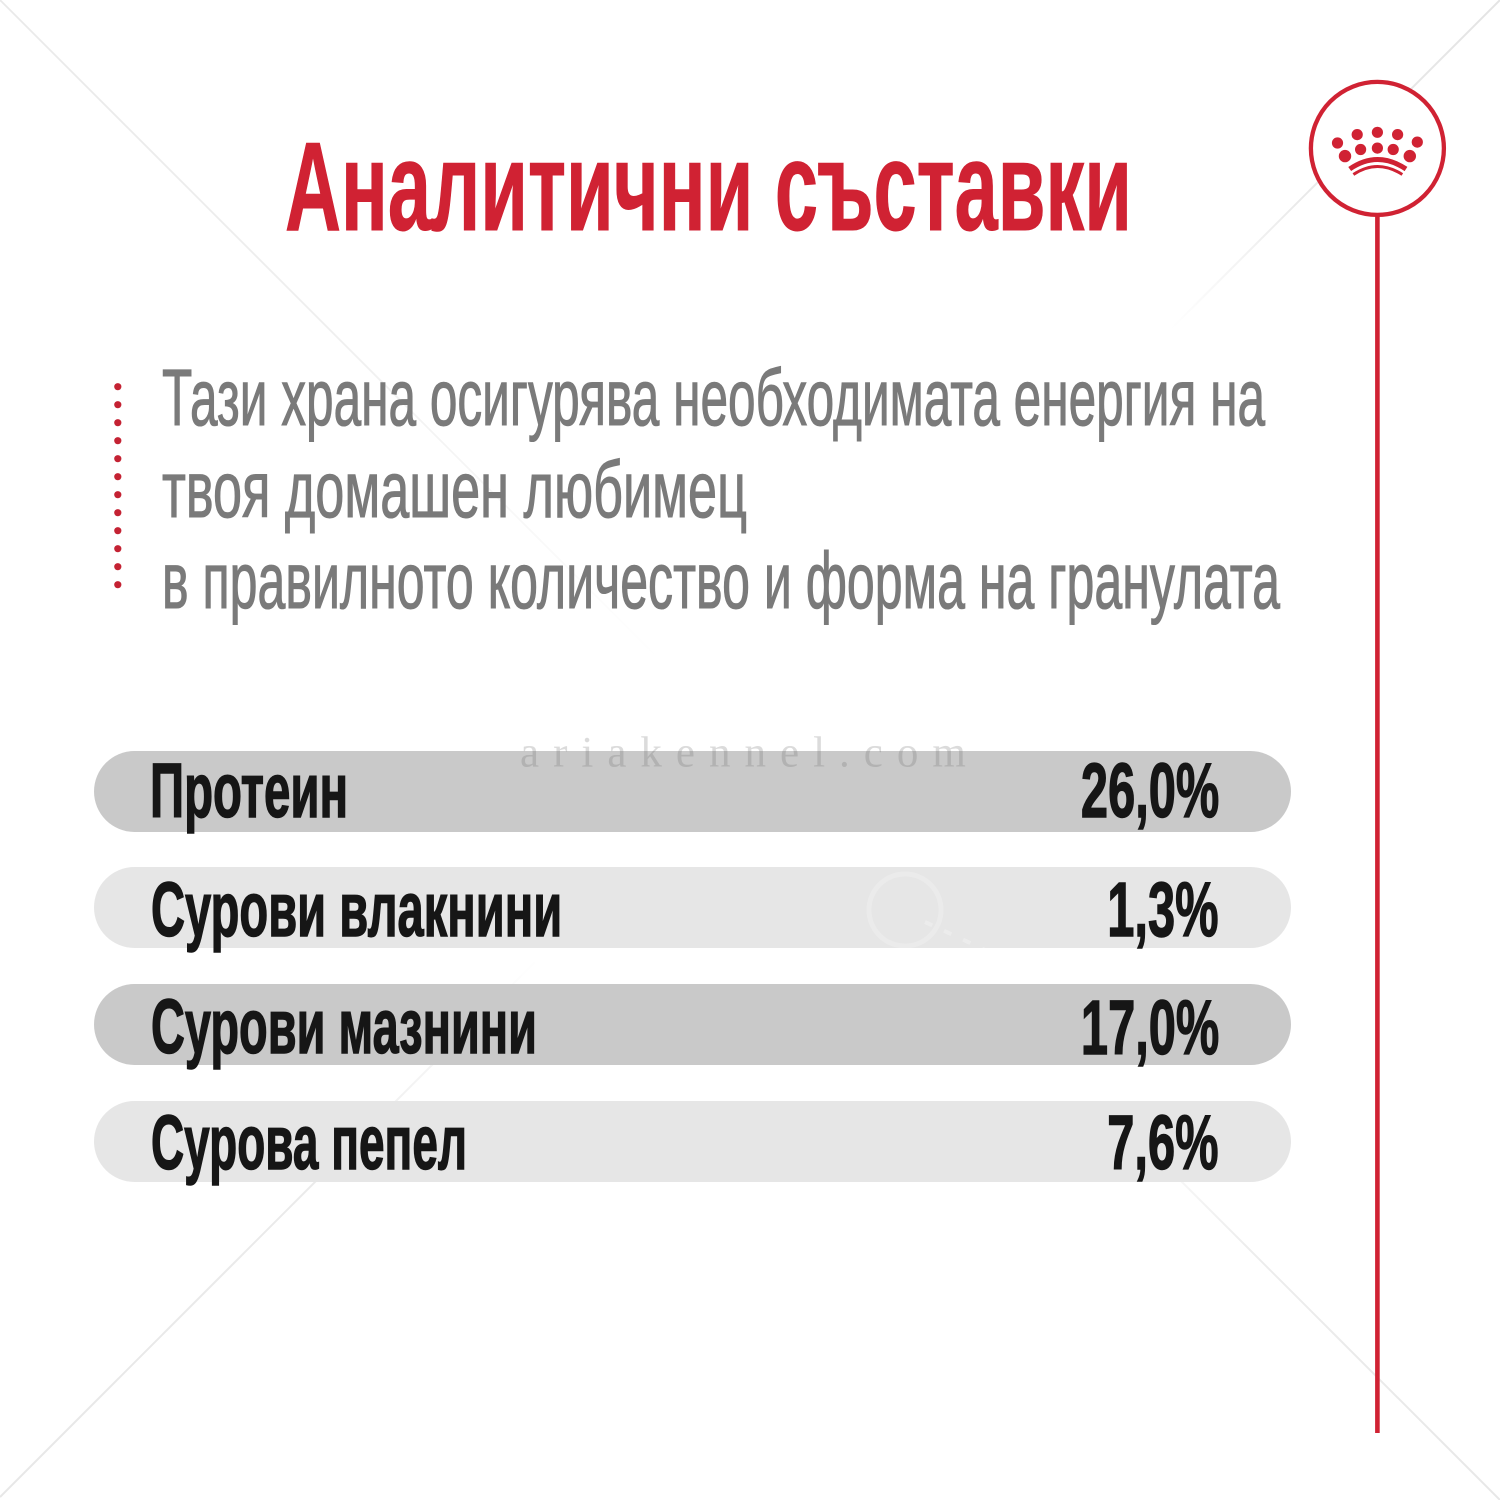 Image resolution: width=1500 pixels, height=1500 pixels. Describe the element at coordinates (750, 753) in the screenshot. I see `svg-text: ariakennel.com` at that location.